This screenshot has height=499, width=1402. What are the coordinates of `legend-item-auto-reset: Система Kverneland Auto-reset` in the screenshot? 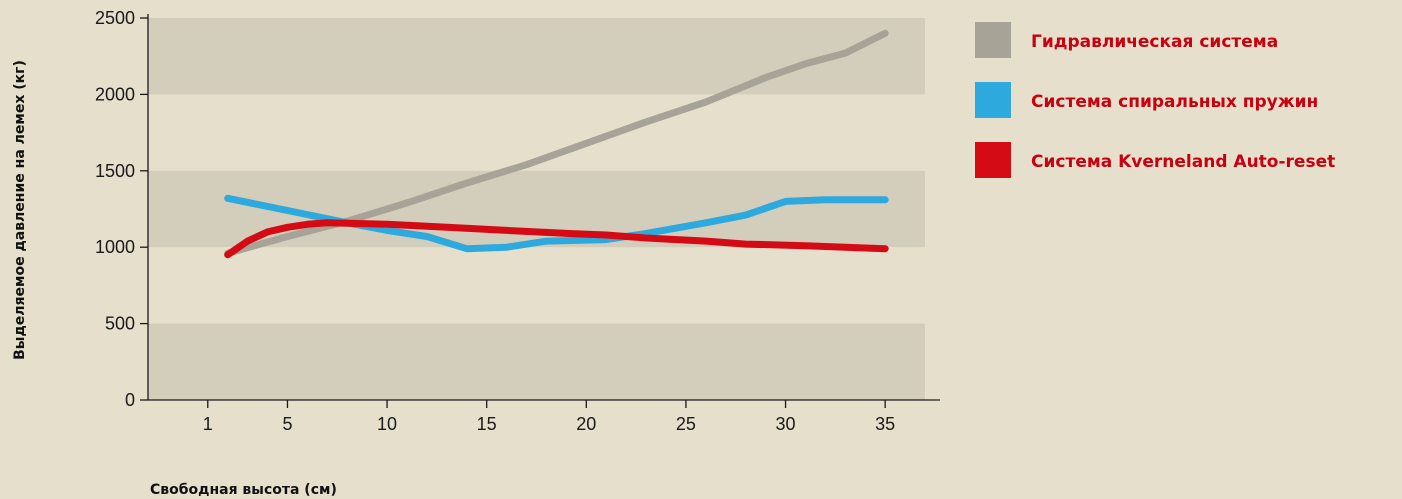 It's located at (1155, 168).